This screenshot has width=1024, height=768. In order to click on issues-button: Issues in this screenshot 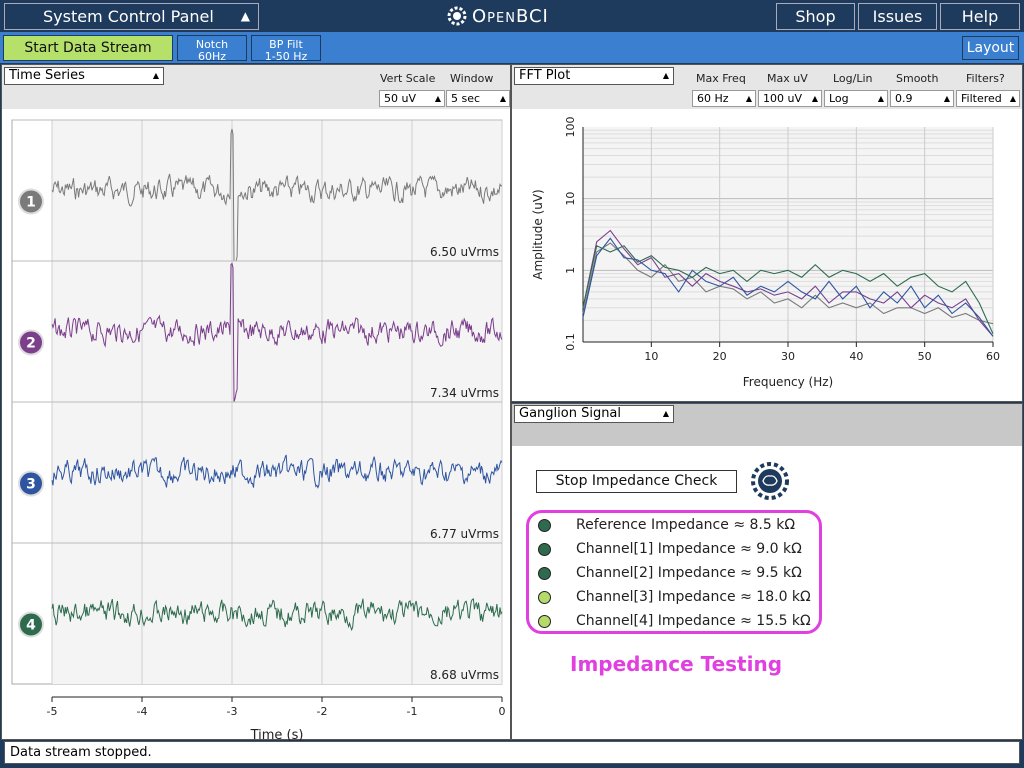, I will do `click(897, 16)`.